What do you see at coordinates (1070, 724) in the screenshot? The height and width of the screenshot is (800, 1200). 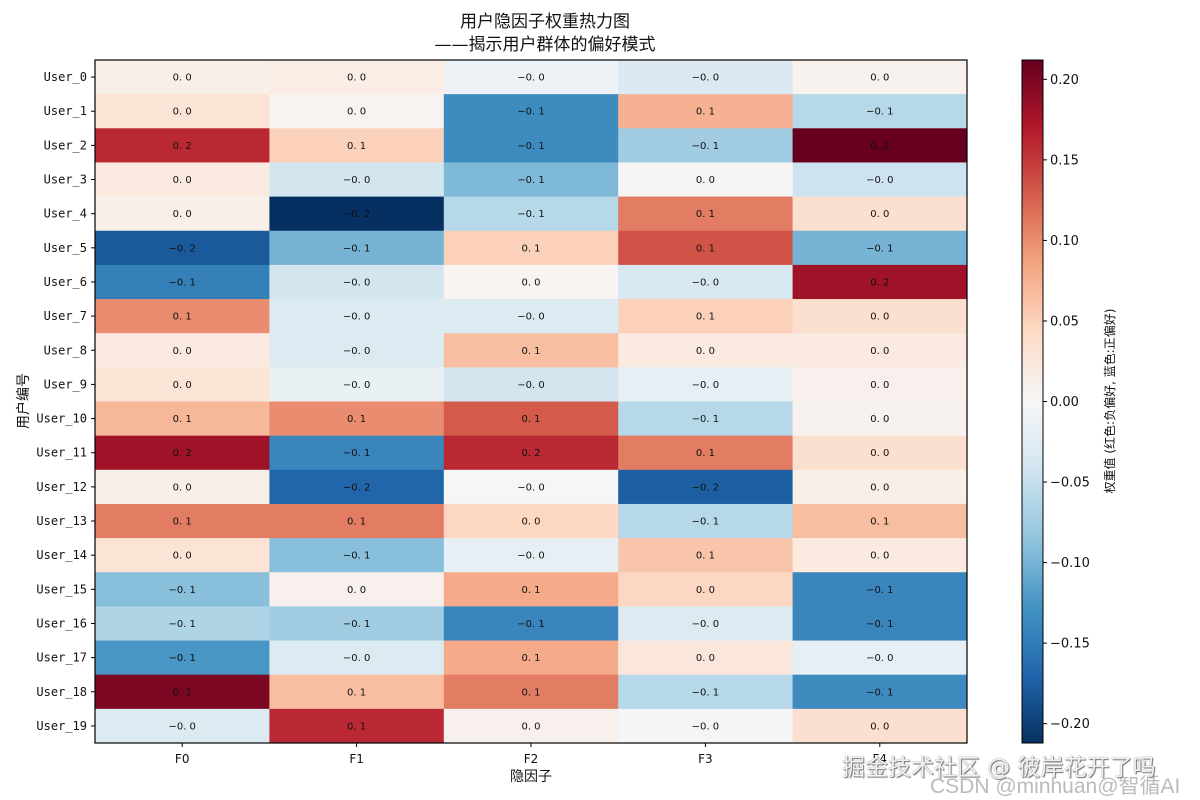 I see `colorbar-tick-label: −0.20` at bounding box center [1070, 724].